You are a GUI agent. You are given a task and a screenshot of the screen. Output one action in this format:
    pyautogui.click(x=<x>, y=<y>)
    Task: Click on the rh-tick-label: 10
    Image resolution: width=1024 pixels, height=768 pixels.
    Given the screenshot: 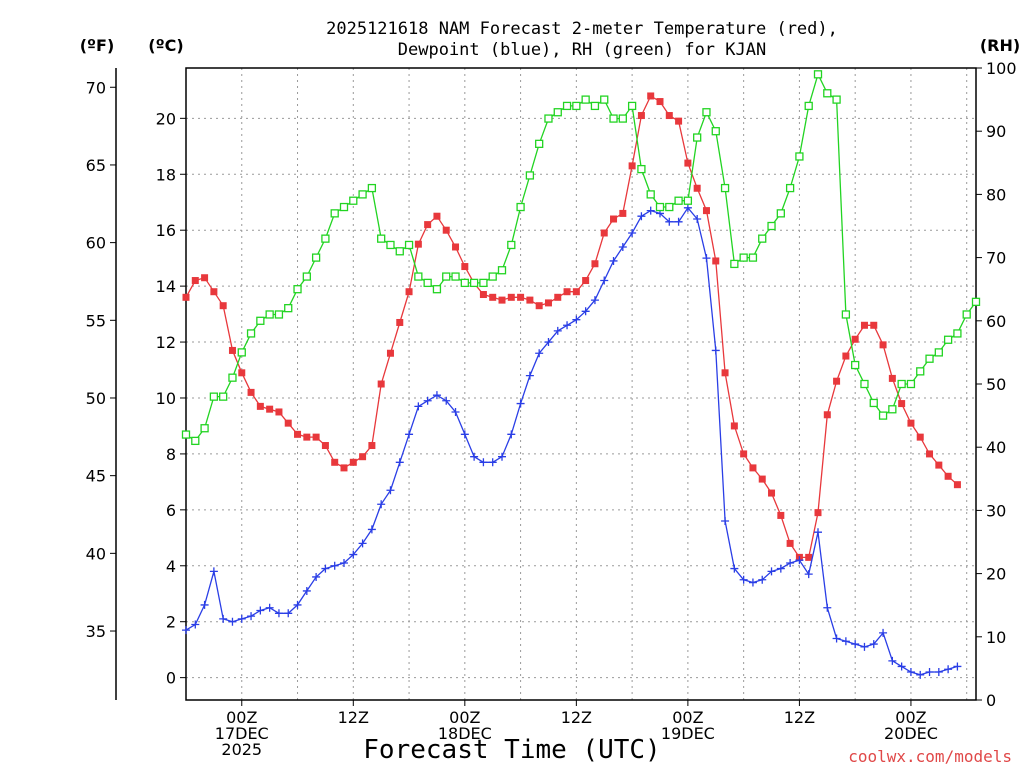 What is the action you would take?
    pyautogui.click(x=996, y=637)
    